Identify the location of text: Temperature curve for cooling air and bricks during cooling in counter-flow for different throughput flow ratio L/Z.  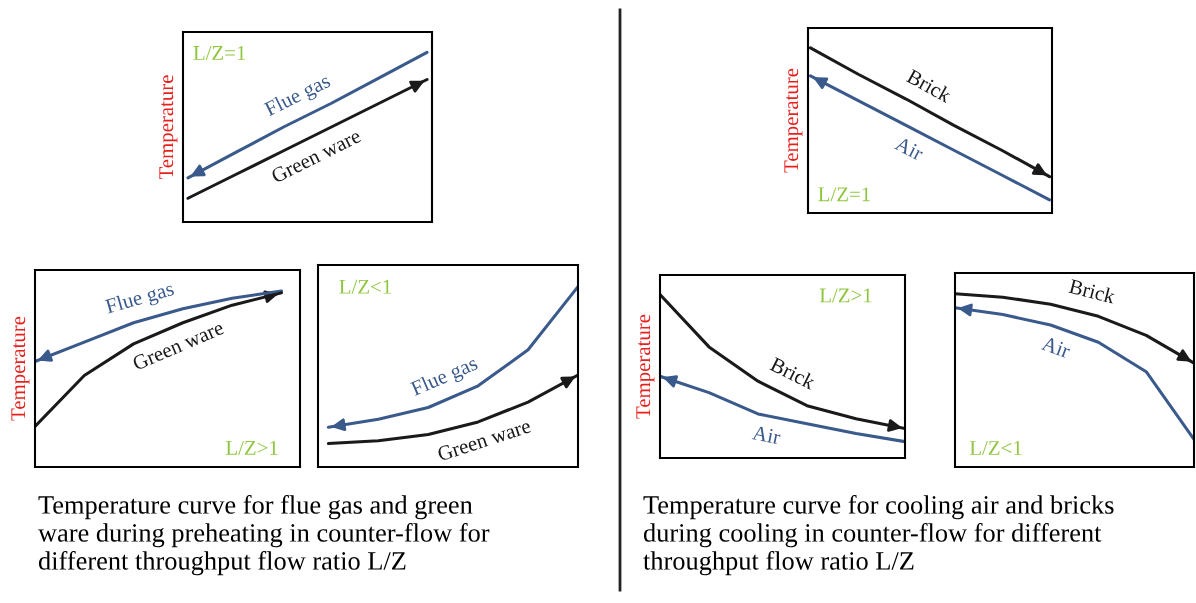
(878, 535).